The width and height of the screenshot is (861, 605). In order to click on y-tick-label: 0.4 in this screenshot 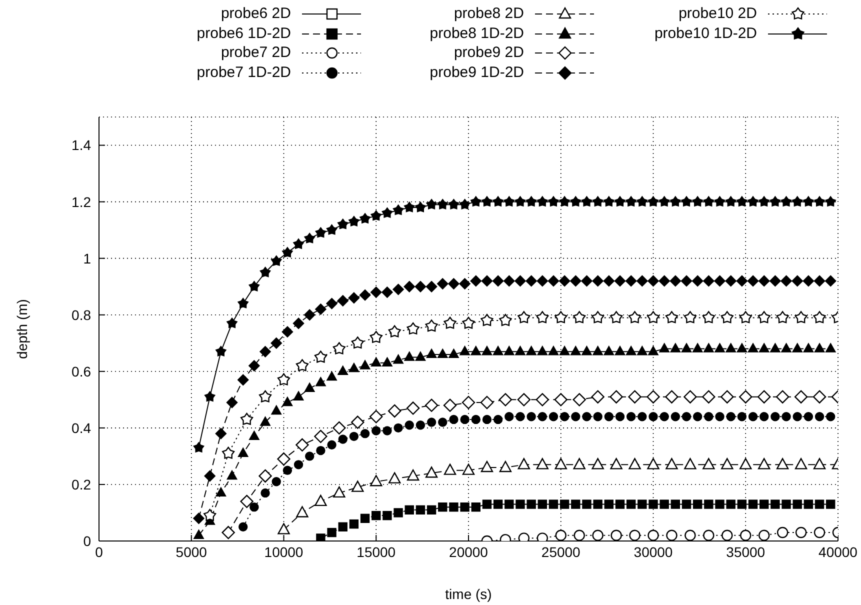, I will do `click(82, 428)`.